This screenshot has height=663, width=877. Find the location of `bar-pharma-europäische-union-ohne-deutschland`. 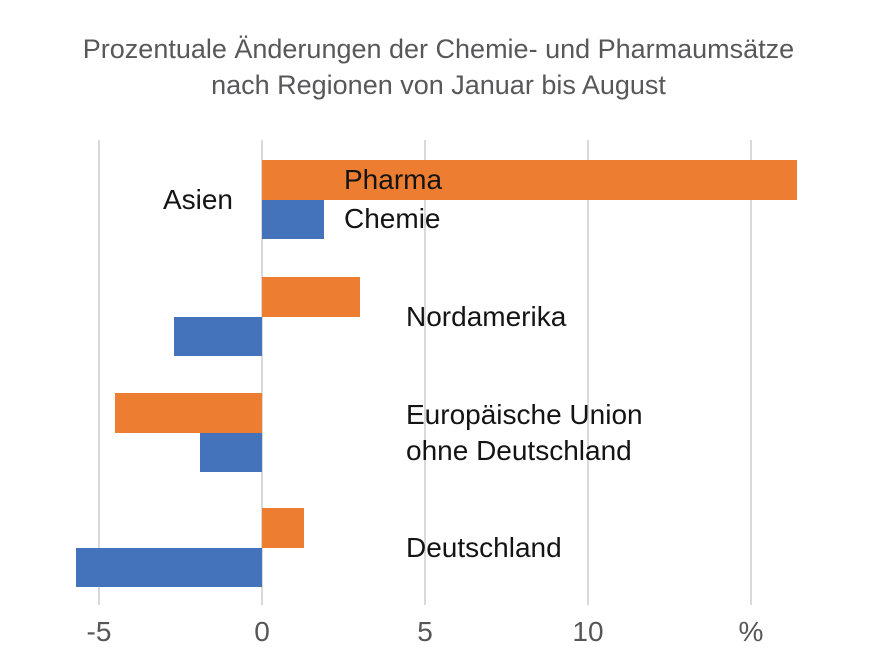

bar-pharma-europäische-union-ohne-deutschland is located at coordinates (188, 413).